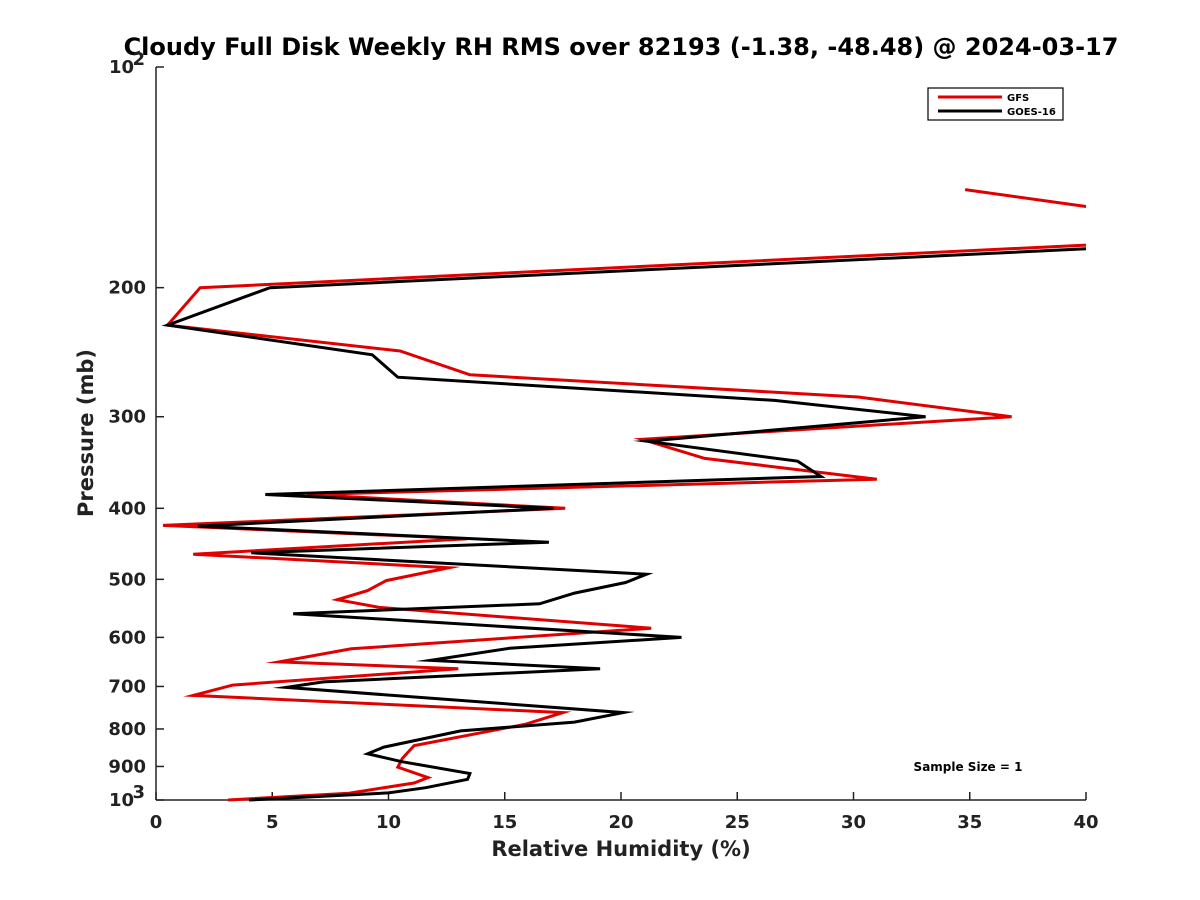 Image resolution: width=1200 pixels, height=900 pixels. I want to click on sample-size-annotation: Sample Size = 1, so click(968, 767).